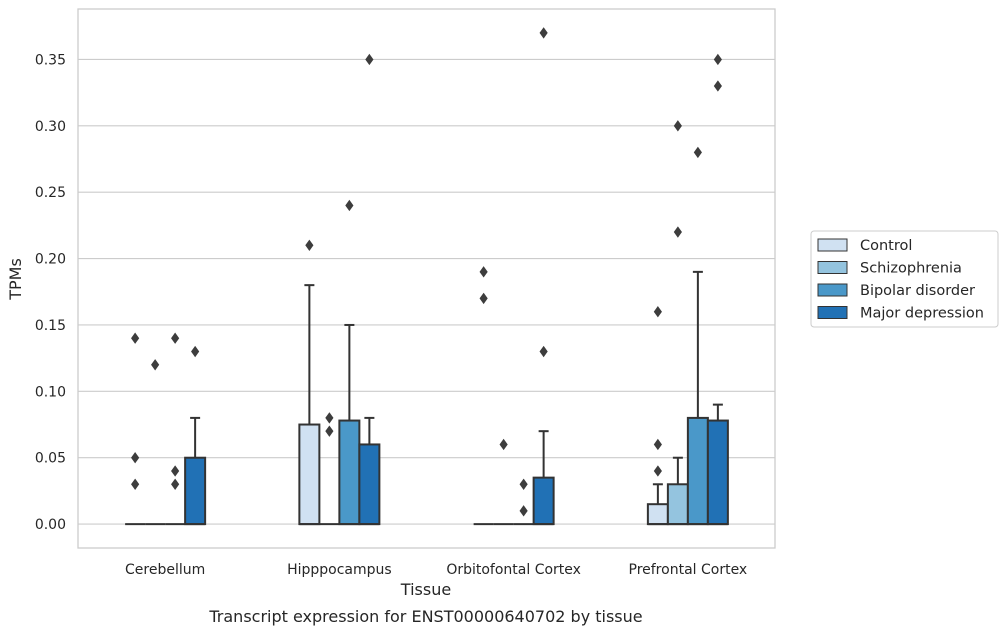 The height and width of the screenshot is (634, 1007). What do you see at coordinates (917, 291) in the screenshot?
I see `legend-label: Bipolar disorder` at bounding box center [917, 291].